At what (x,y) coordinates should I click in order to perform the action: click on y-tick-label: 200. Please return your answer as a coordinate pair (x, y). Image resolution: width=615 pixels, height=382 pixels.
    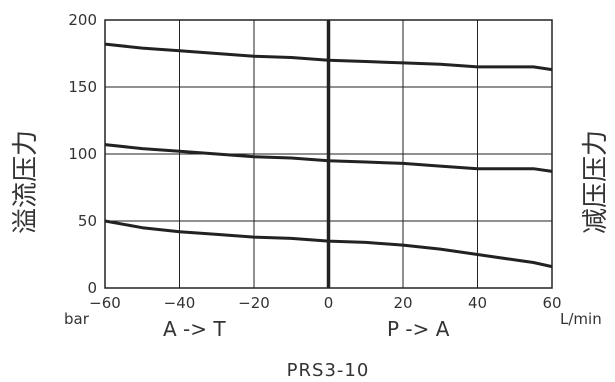
    Looking at the image, I should click on (82, 20).